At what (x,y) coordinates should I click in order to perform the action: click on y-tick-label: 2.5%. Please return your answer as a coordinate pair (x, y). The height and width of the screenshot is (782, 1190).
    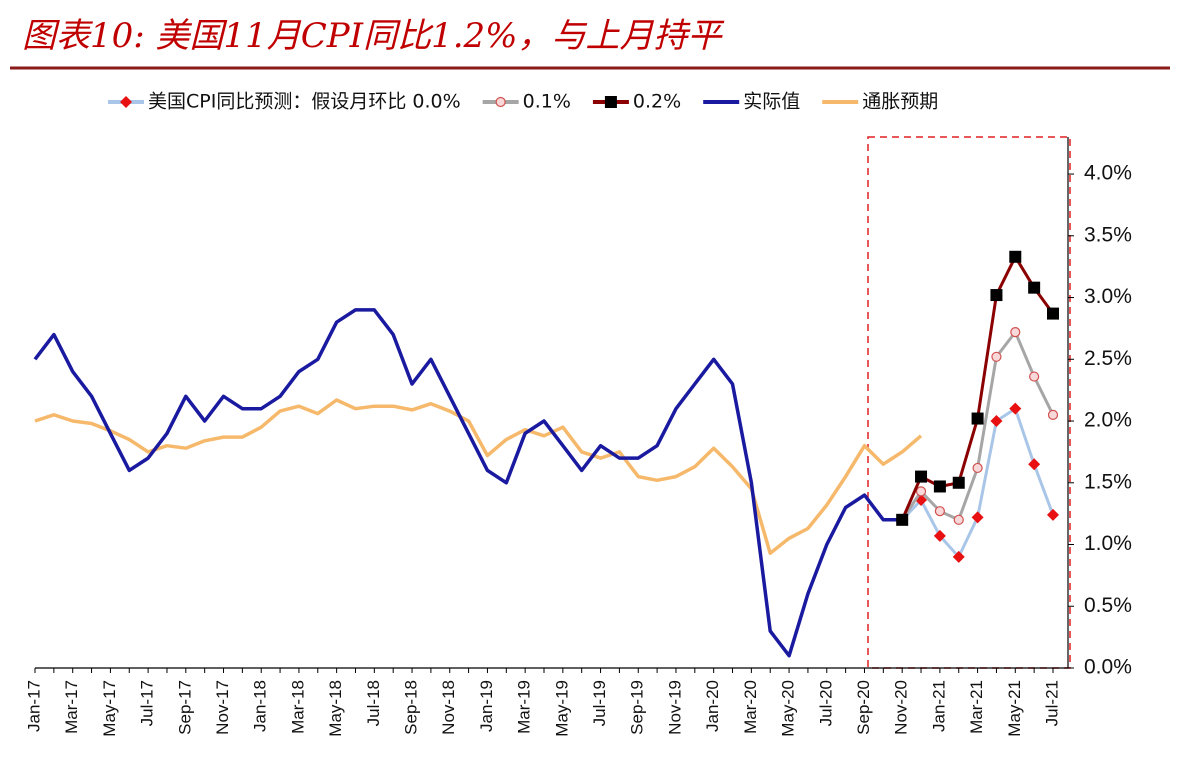
    Looking at the image, I should click on (1108, 358).